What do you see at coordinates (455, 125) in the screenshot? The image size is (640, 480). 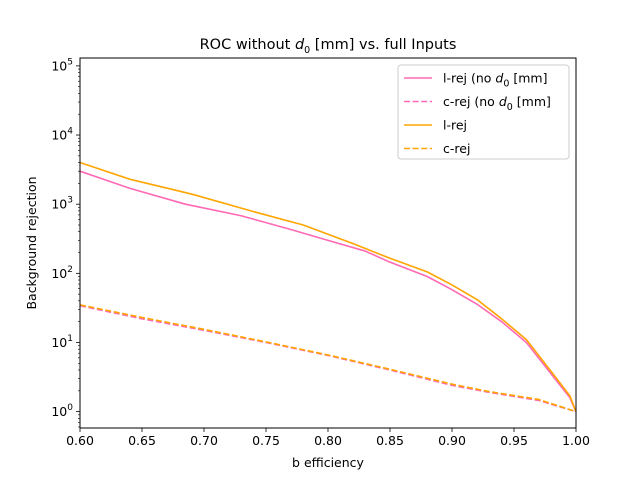 I see `legend-label-2: l-rej` at bounding box center [455, 125].